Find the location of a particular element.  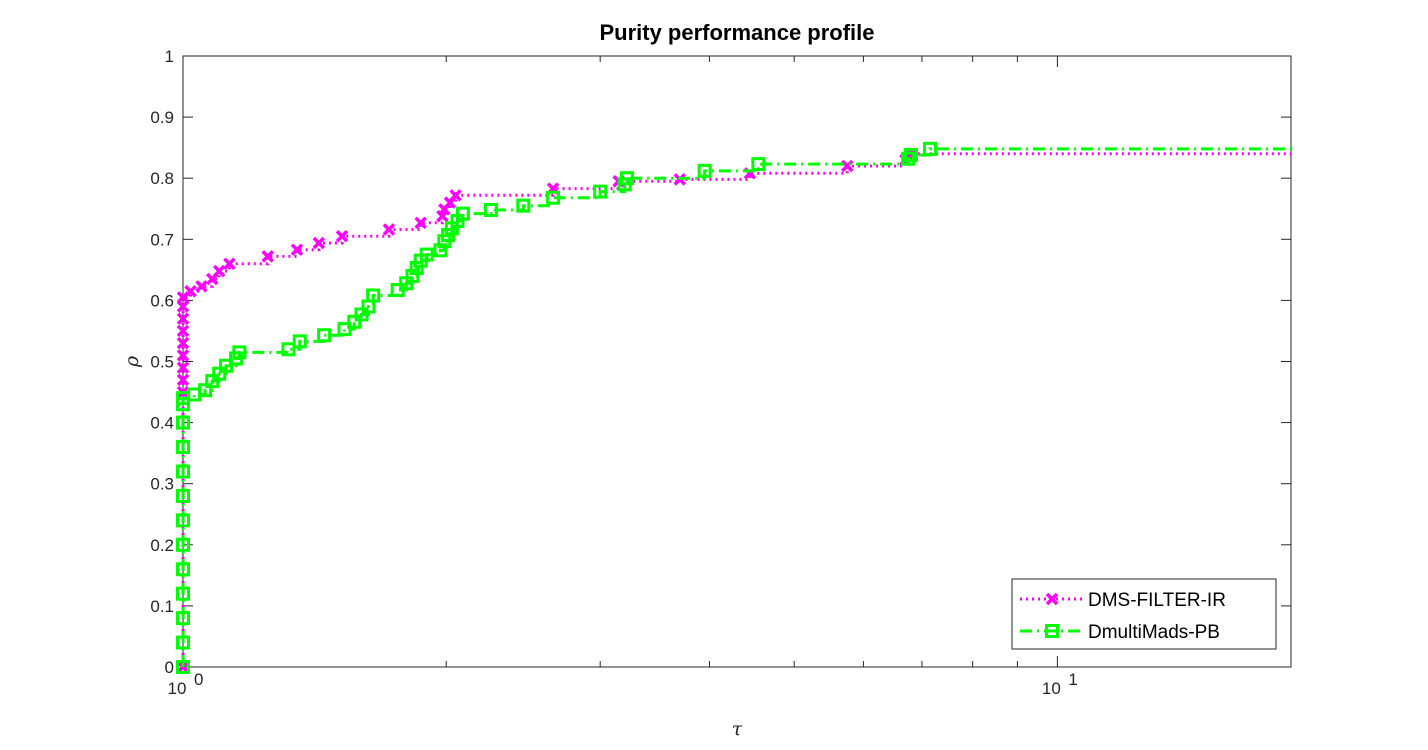

x-axis-label: τ is located at coordinates (737, 729).